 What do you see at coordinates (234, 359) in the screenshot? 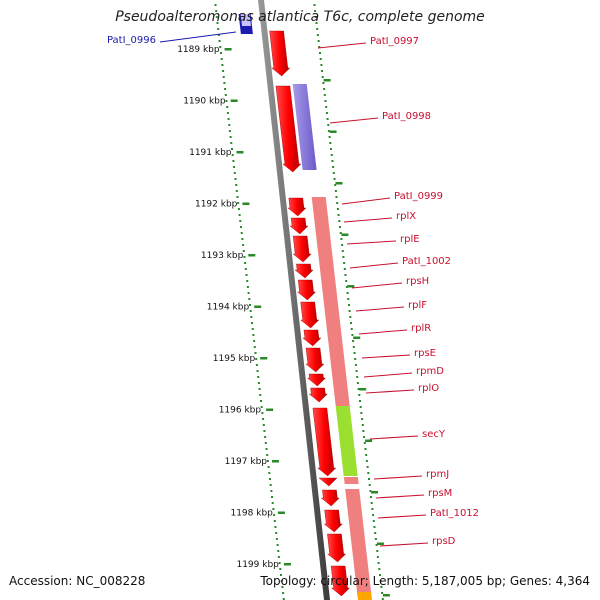
I see `kbp-label: 1195 kbp` at bounding box center [234, 359].